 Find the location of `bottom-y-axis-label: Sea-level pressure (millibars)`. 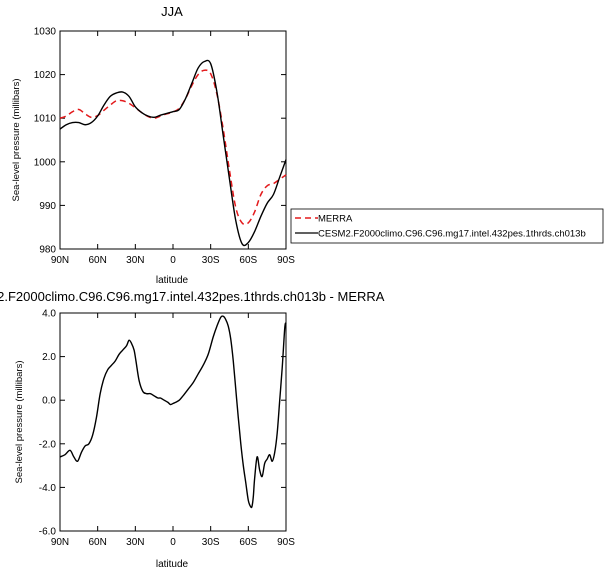

bottom-y-axis-label: Sea-level pressure (millibars) is located at coordinates (19, 421).